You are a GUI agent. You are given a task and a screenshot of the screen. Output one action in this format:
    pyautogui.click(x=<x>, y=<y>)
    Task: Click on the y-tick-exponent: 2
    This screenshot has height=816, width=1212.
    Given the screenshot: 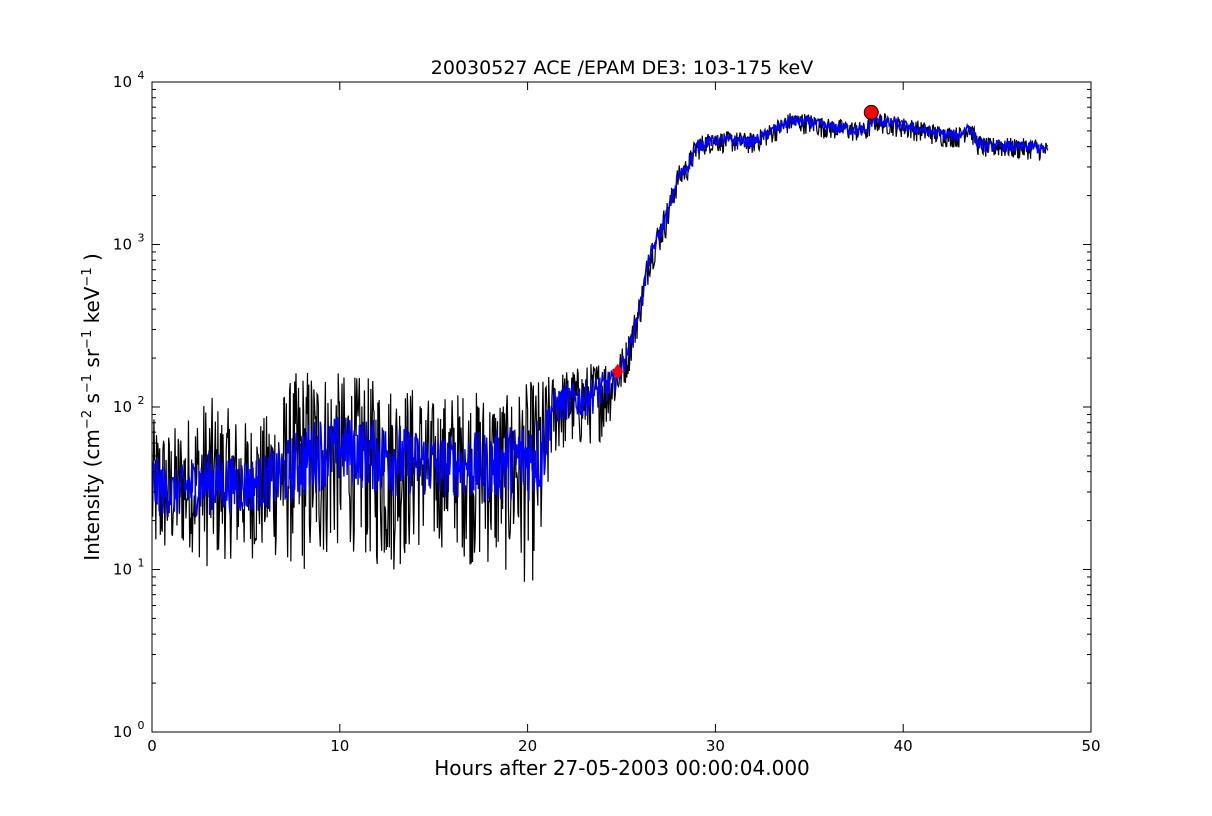 What is the action you would take?
    pyautogui.click(x=141, y=400)
    